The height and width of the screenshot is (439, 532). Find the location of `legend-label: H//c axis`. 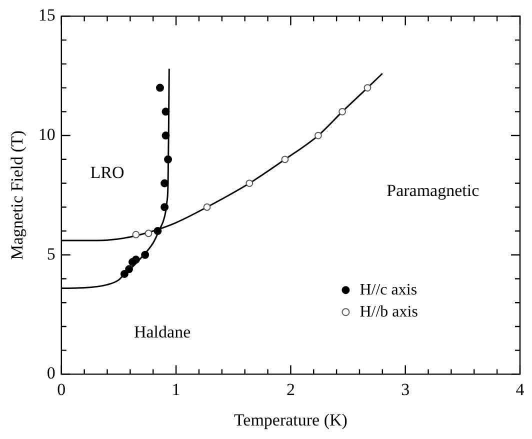

legend-label: H//c axis is located at coordinates (389, 289).